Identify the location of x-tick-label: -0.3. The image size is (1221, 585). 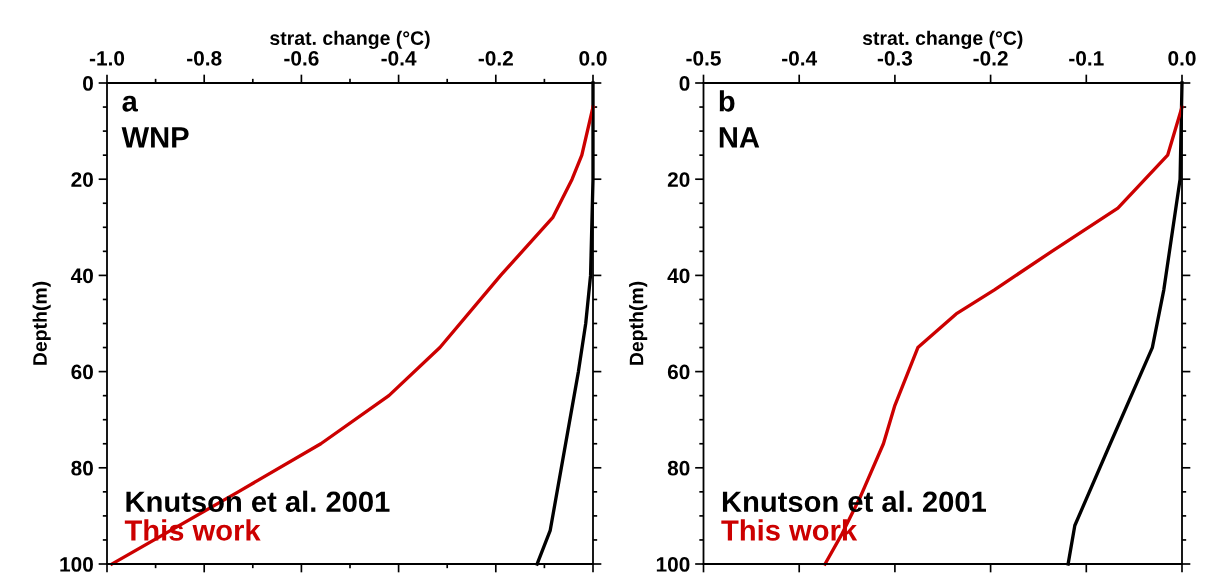
(895, 58).